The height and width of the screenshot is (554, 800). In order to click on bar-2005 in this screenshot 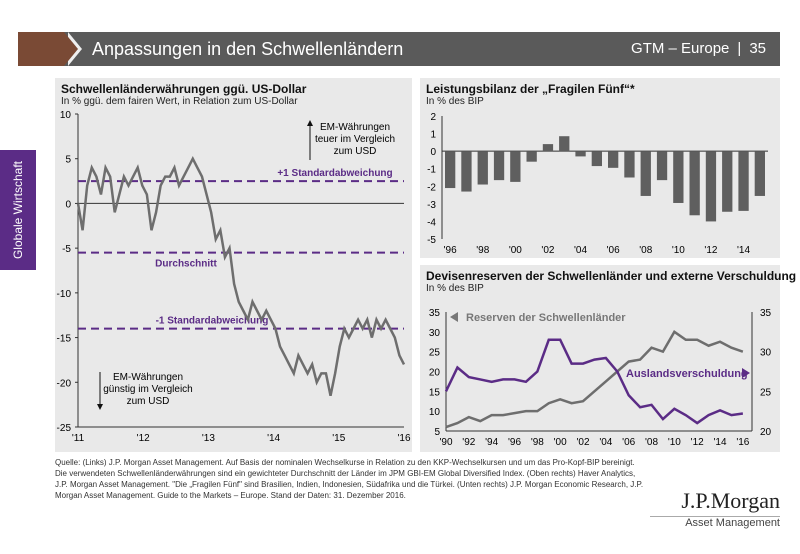, I will do `click(596, 159)`.